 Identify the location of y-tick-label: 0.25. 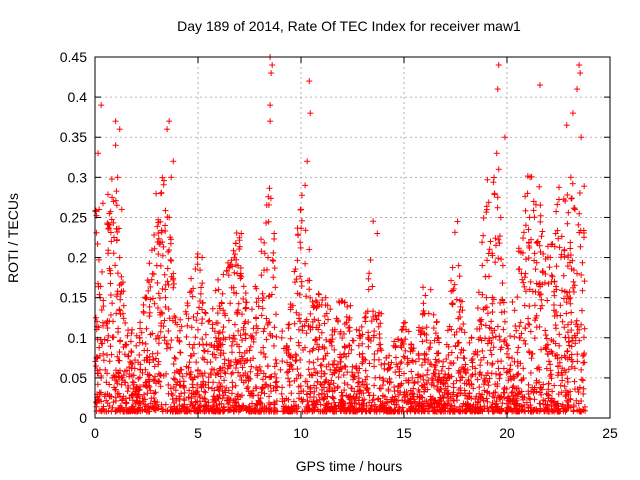
(73, 217).